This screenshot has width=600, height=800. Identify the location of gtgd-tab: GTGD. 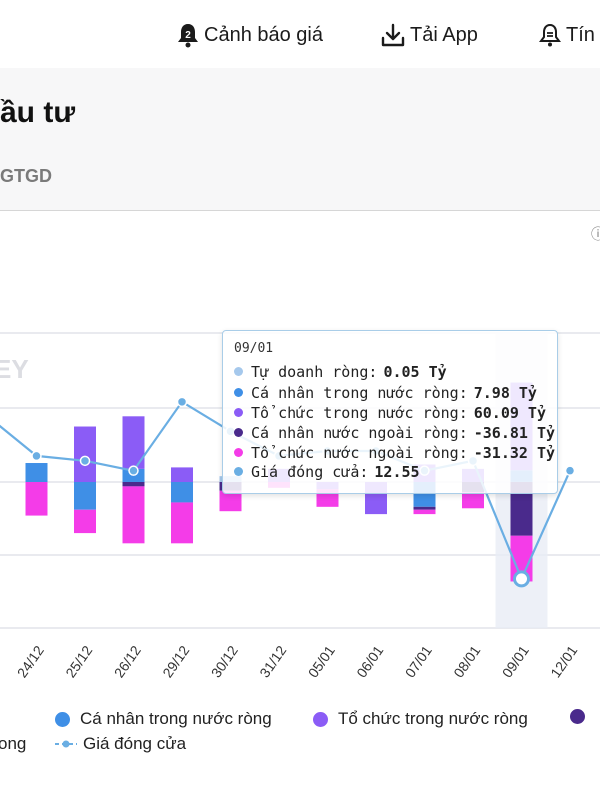
(26, 176).